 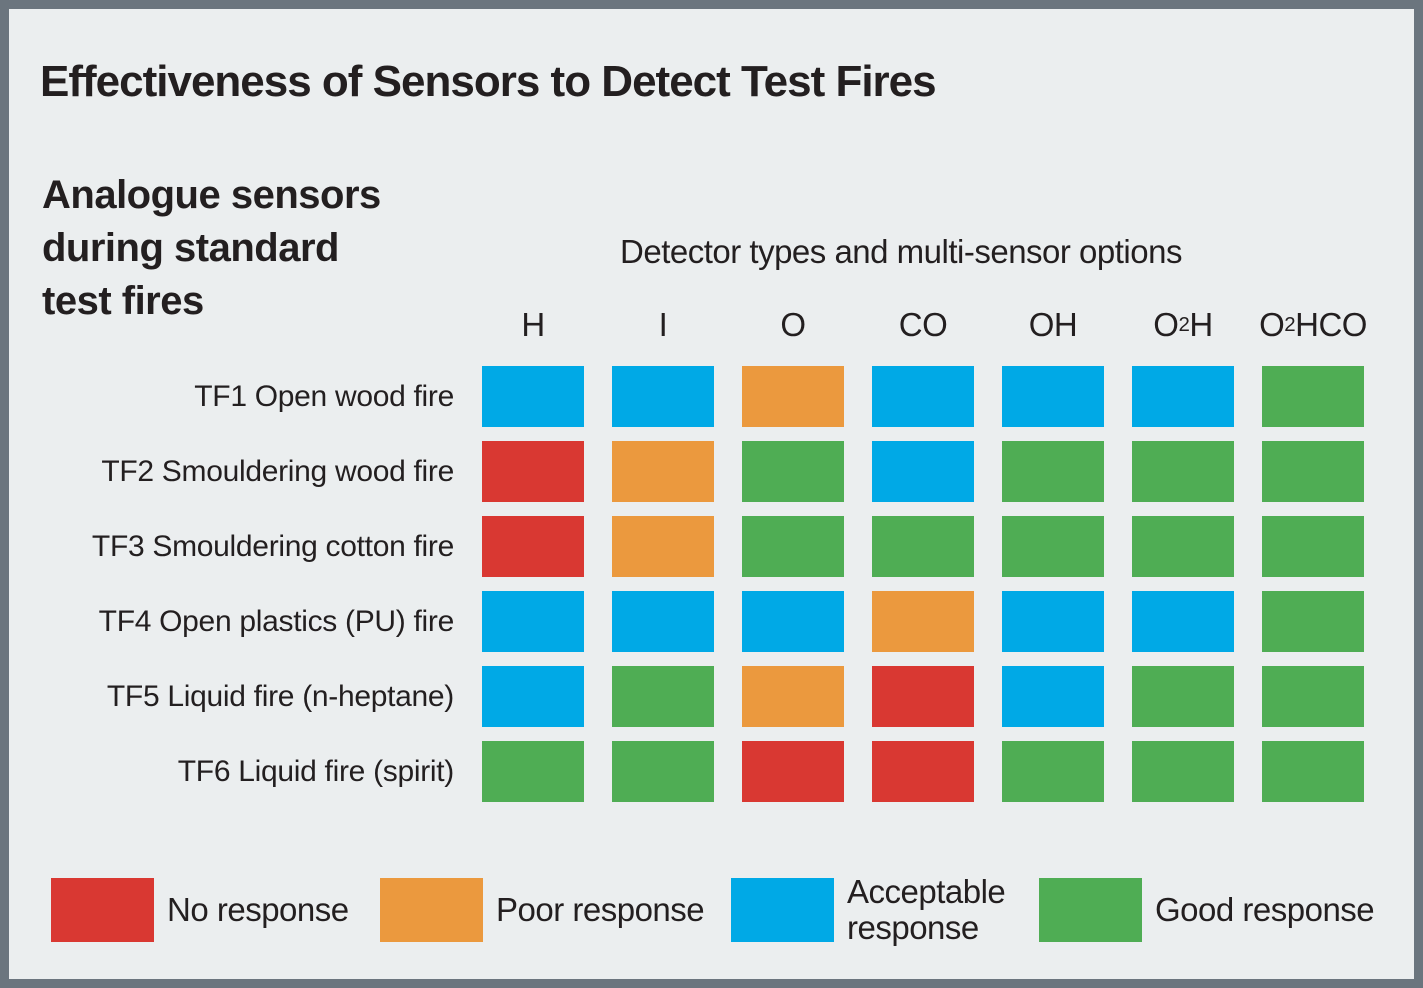 I want to click on cell-tf1-o-poor, so click(x=793, y=396).